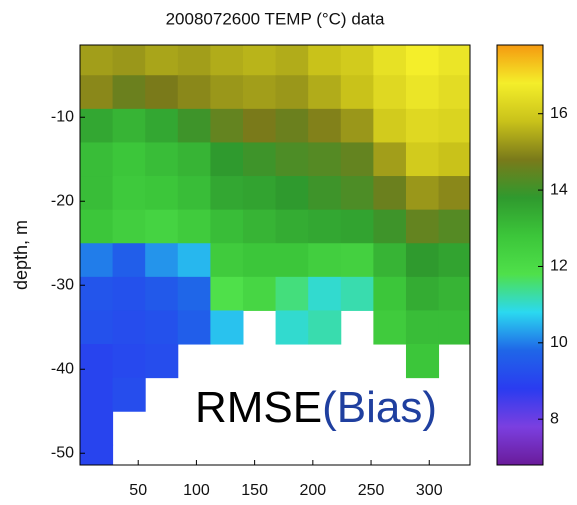 This screenshot has width=577, height=505. I want to click on x-tick-label: 50, so click(138, 490).